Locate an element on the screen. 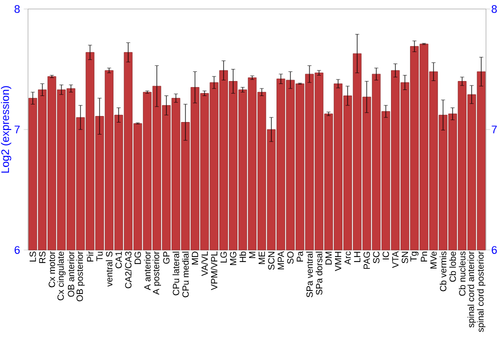  x-tick-label: Pa is located at coordinates (300, 256).